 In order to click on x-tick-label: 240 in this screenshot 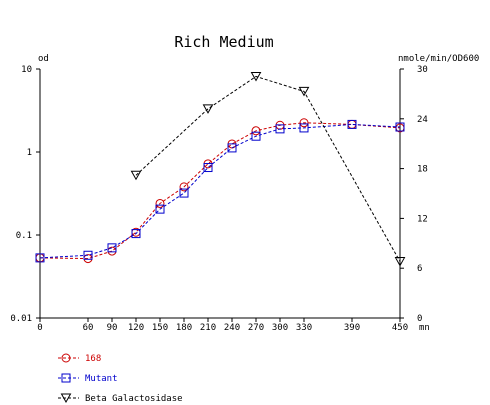, I will do `click(232, 328)`.